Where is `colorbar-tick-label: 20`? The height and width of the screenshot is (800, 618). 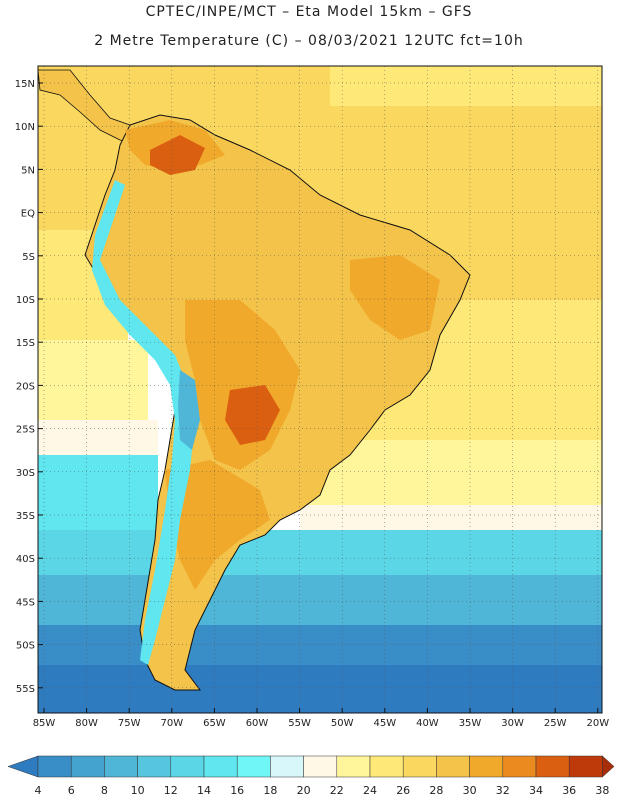
colorbar-tick-label: 20 is located at coordinates (304, 790).